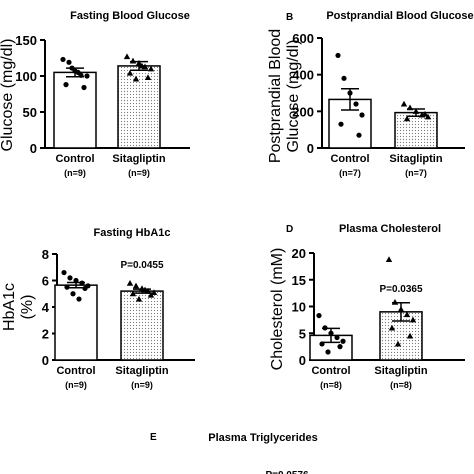  Describe the element at coordinates (289, 17) in the screenshot. I see `panel-label: B` at that location.